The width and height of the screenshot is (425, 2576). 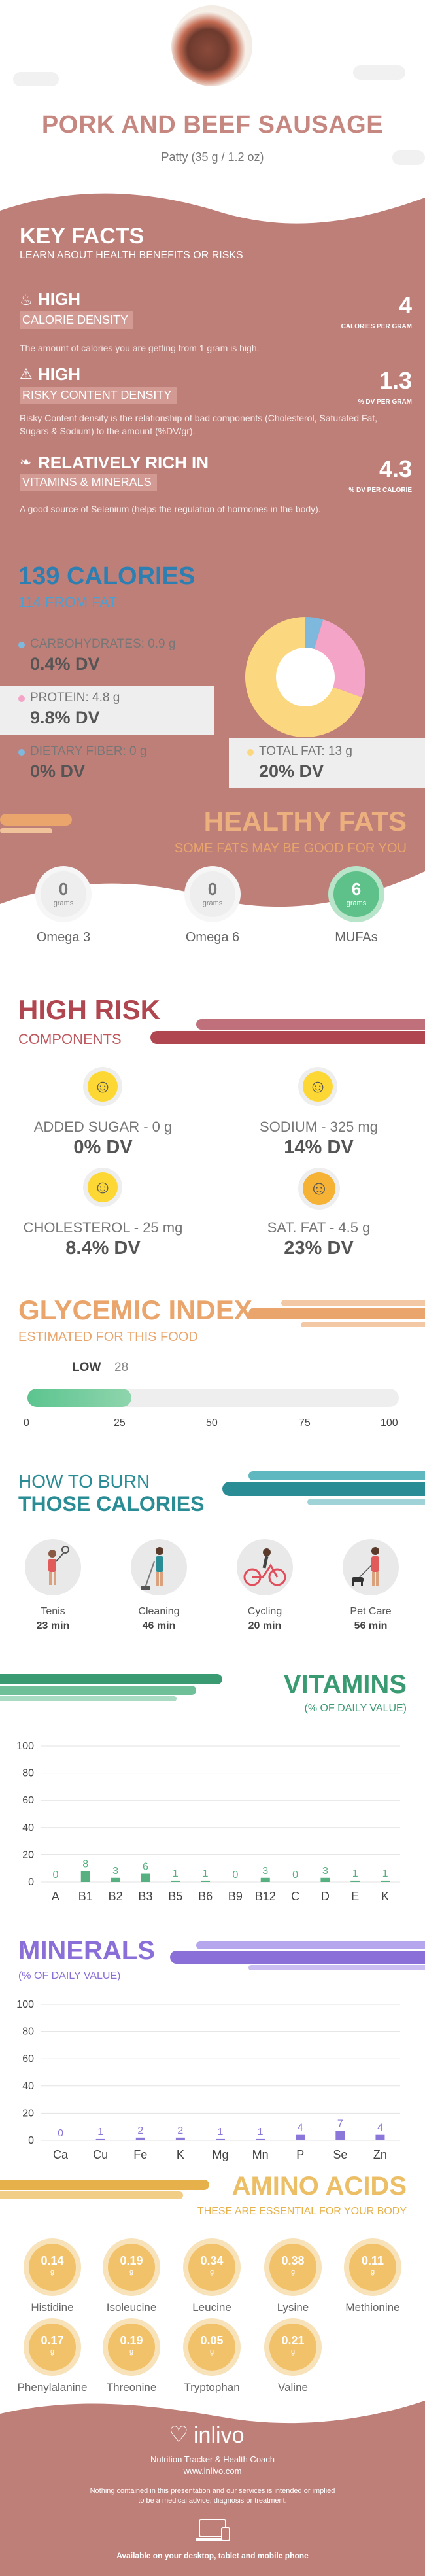 I want to click on tennis-player-icon, so click(x=53, y=1567).